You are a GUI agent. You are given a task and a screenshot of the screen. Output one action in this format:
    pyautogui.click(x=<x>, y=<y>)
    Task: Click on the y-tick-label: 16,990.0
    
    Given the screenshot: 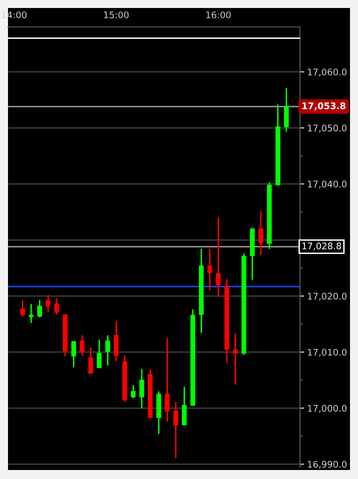 What is the action you would take?
    pyautogui.click(x=327, y=464)
    